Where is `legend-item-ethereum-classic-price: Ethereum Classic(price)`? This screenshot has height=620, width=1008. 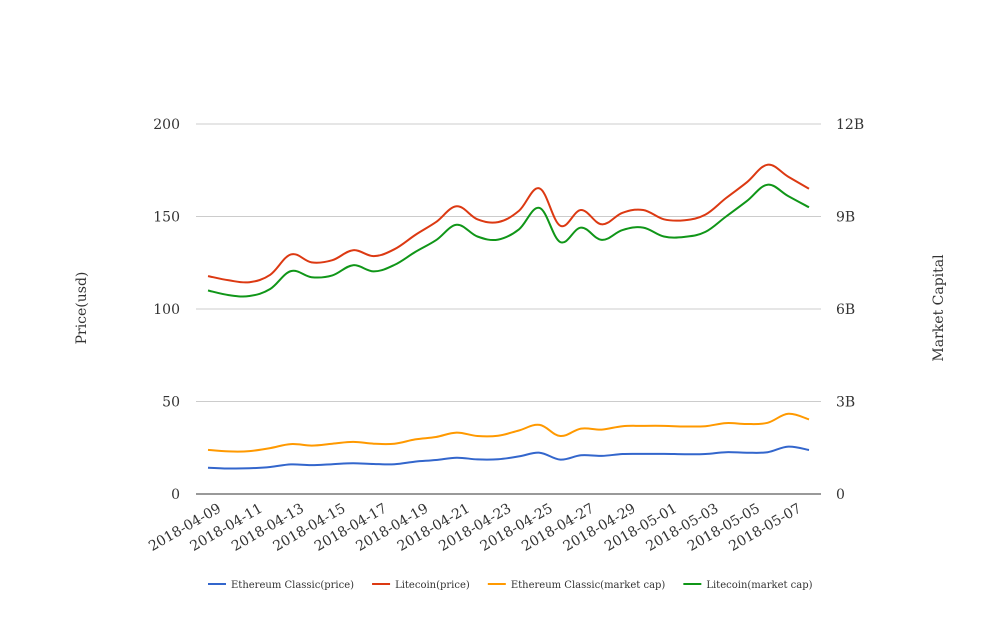
legend-item-ethereum-classic-price: Ethereum Classic(price) is located at coordinates (281, 585).